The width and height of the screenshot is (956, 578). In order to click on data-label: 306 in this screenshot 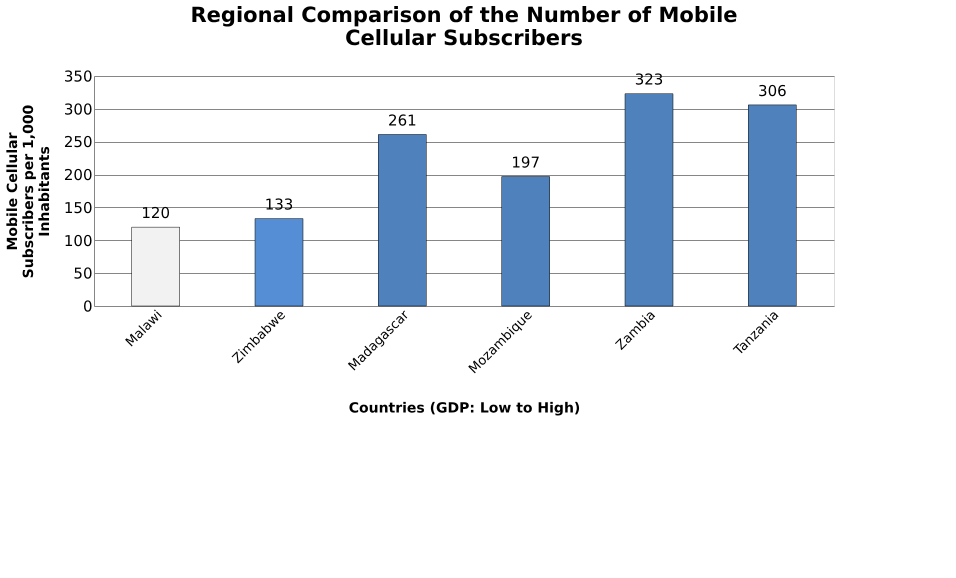, I will do `click(772, 91)`.